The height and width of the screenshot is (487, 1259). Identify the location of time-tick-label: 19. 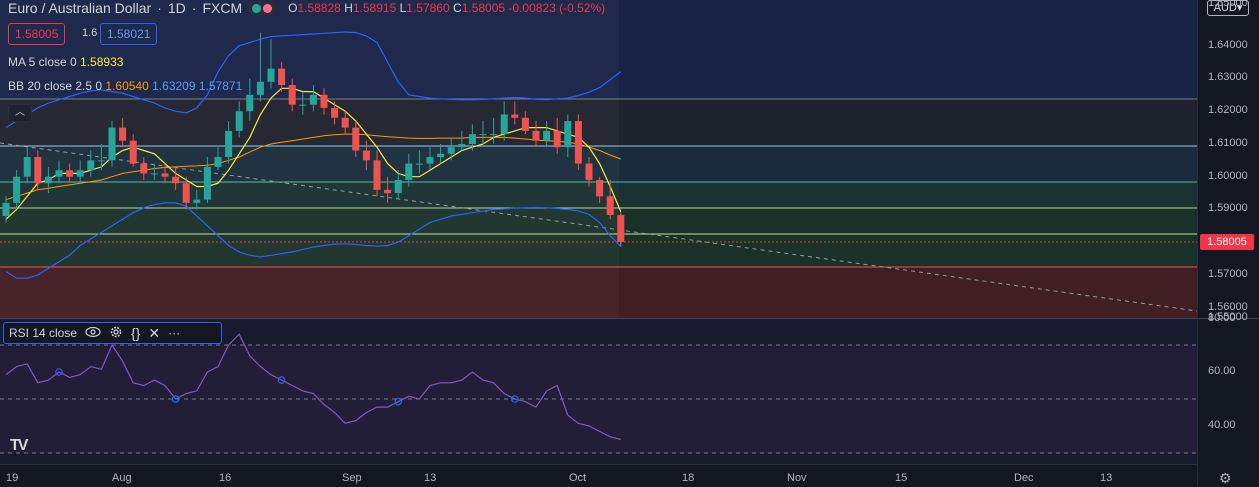
(12, 478).